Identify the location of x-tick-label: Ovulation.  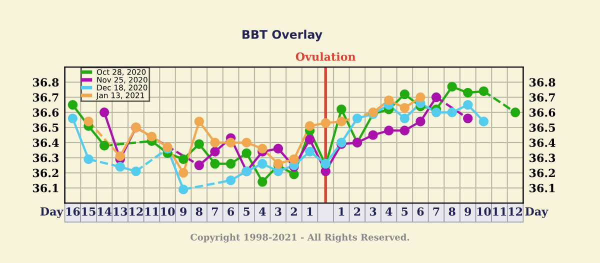
(326, 56).